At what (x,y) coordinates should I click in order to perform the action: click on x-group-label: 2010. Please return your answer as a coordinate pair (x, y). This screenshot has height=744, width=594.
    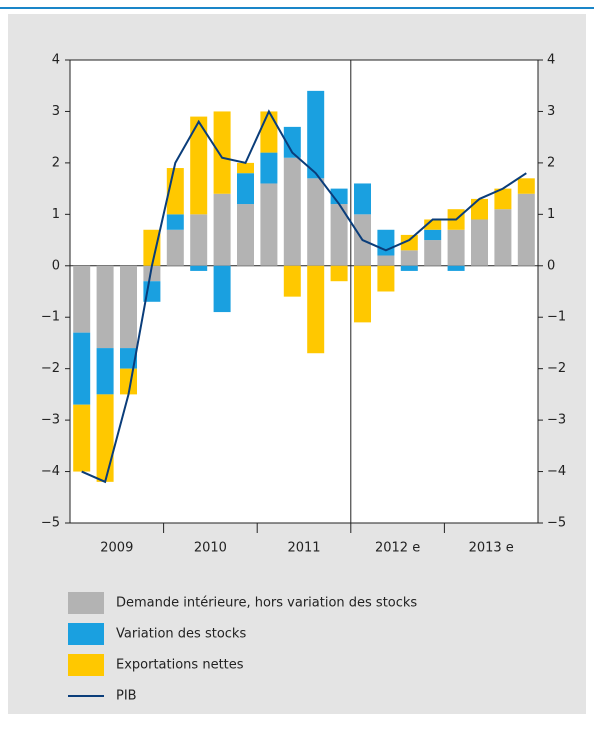
    Looking at the image, I should click on (210, 548).